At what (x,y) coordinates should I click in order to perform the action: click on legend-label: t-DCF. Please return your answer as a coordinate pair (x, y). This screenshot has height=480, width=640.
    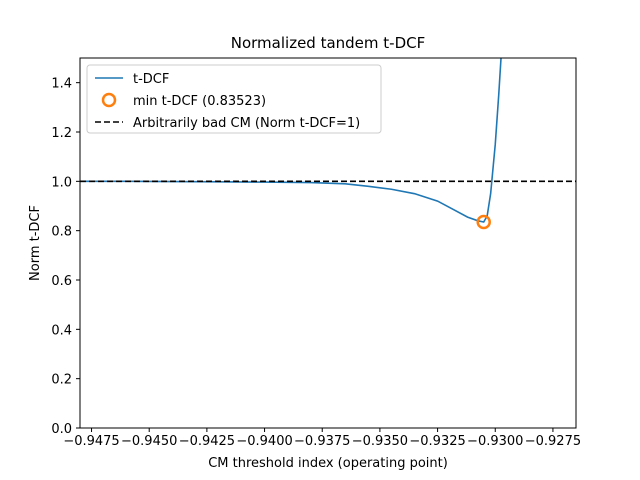
    Looking at the image, I should click on (151, 79).